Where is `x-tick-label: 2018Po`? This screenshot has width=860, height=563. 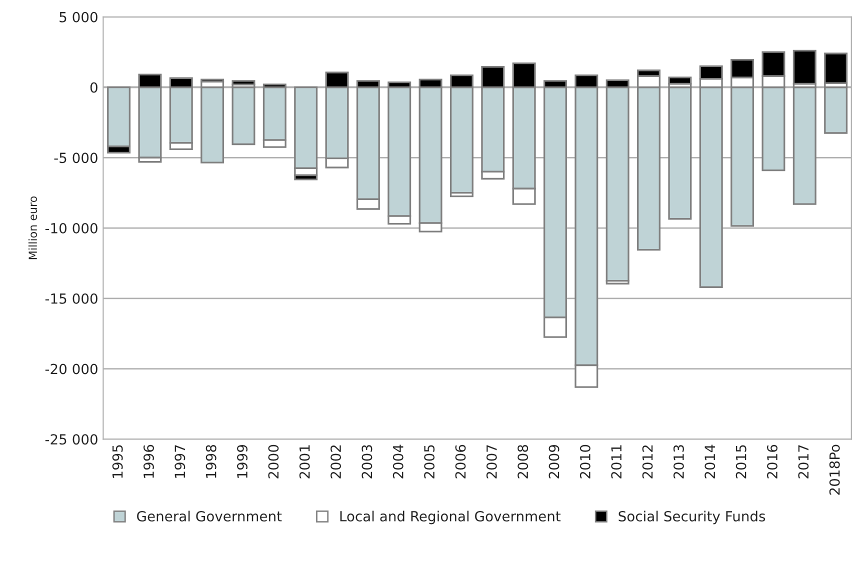 x-tick-label: 2018Po is located at coordinates (834, 469).